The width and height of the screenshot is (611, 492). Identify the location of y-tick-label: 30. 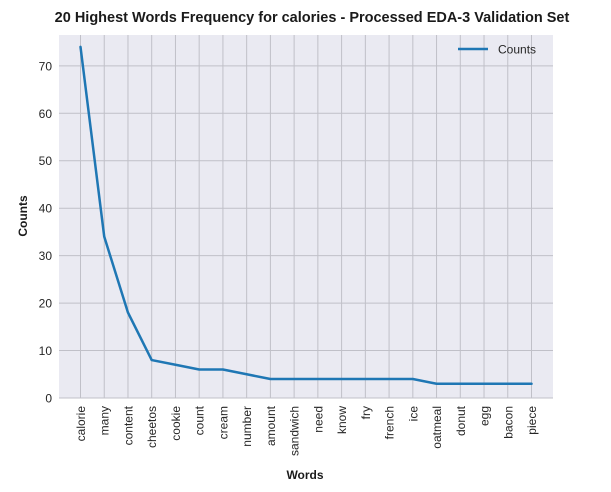
(46, 256).